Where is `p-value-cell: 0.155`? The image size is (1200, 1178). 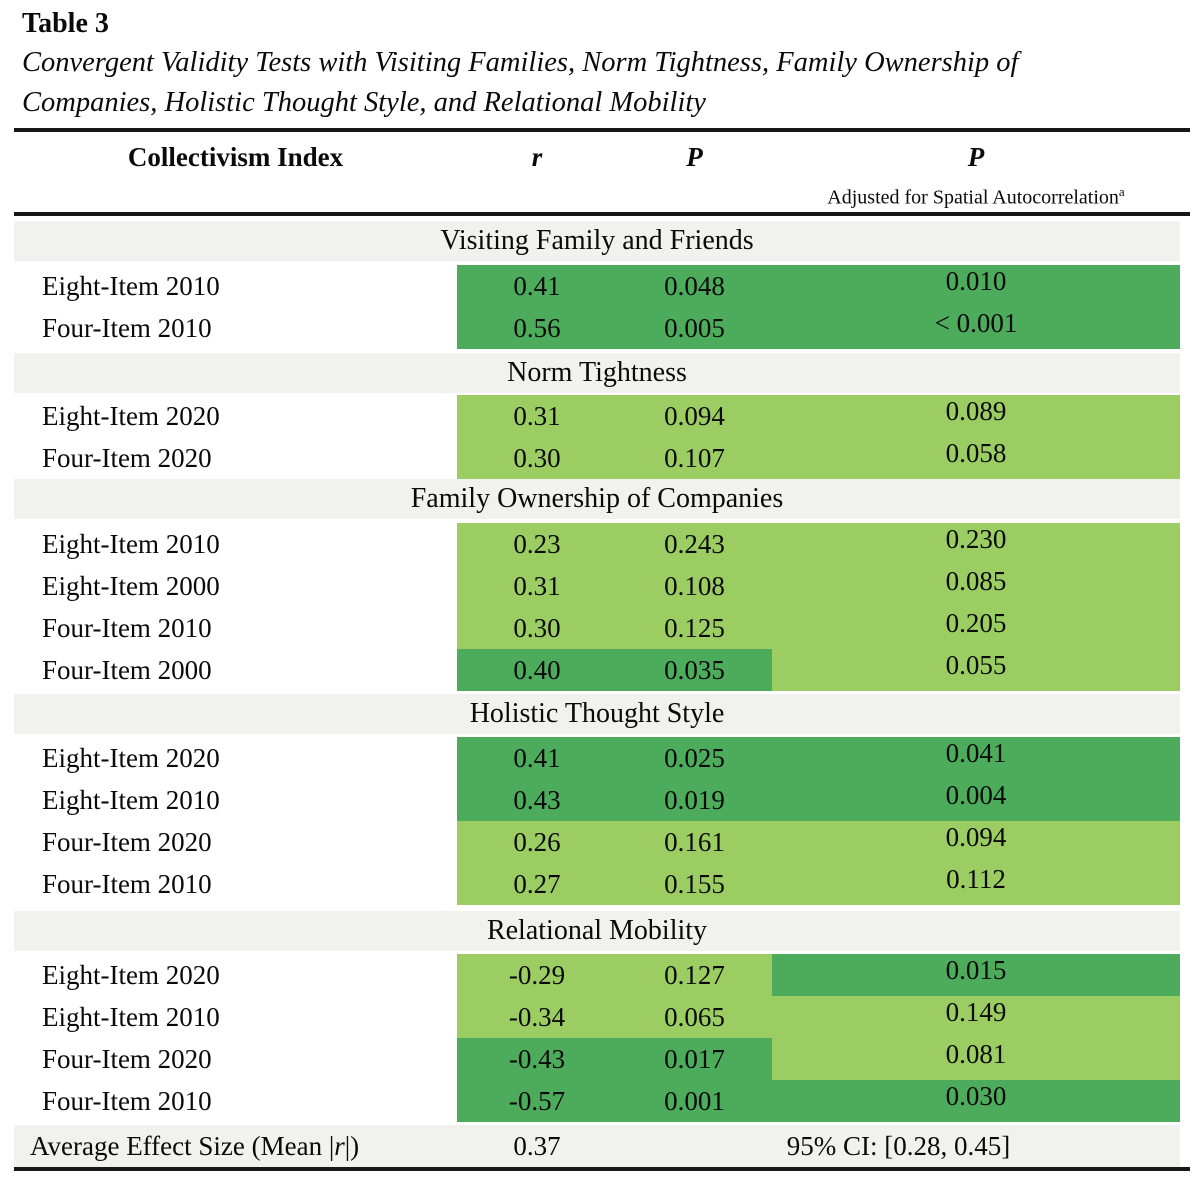 p-value-cell: 0.155 is located at coordinates (694, 884).